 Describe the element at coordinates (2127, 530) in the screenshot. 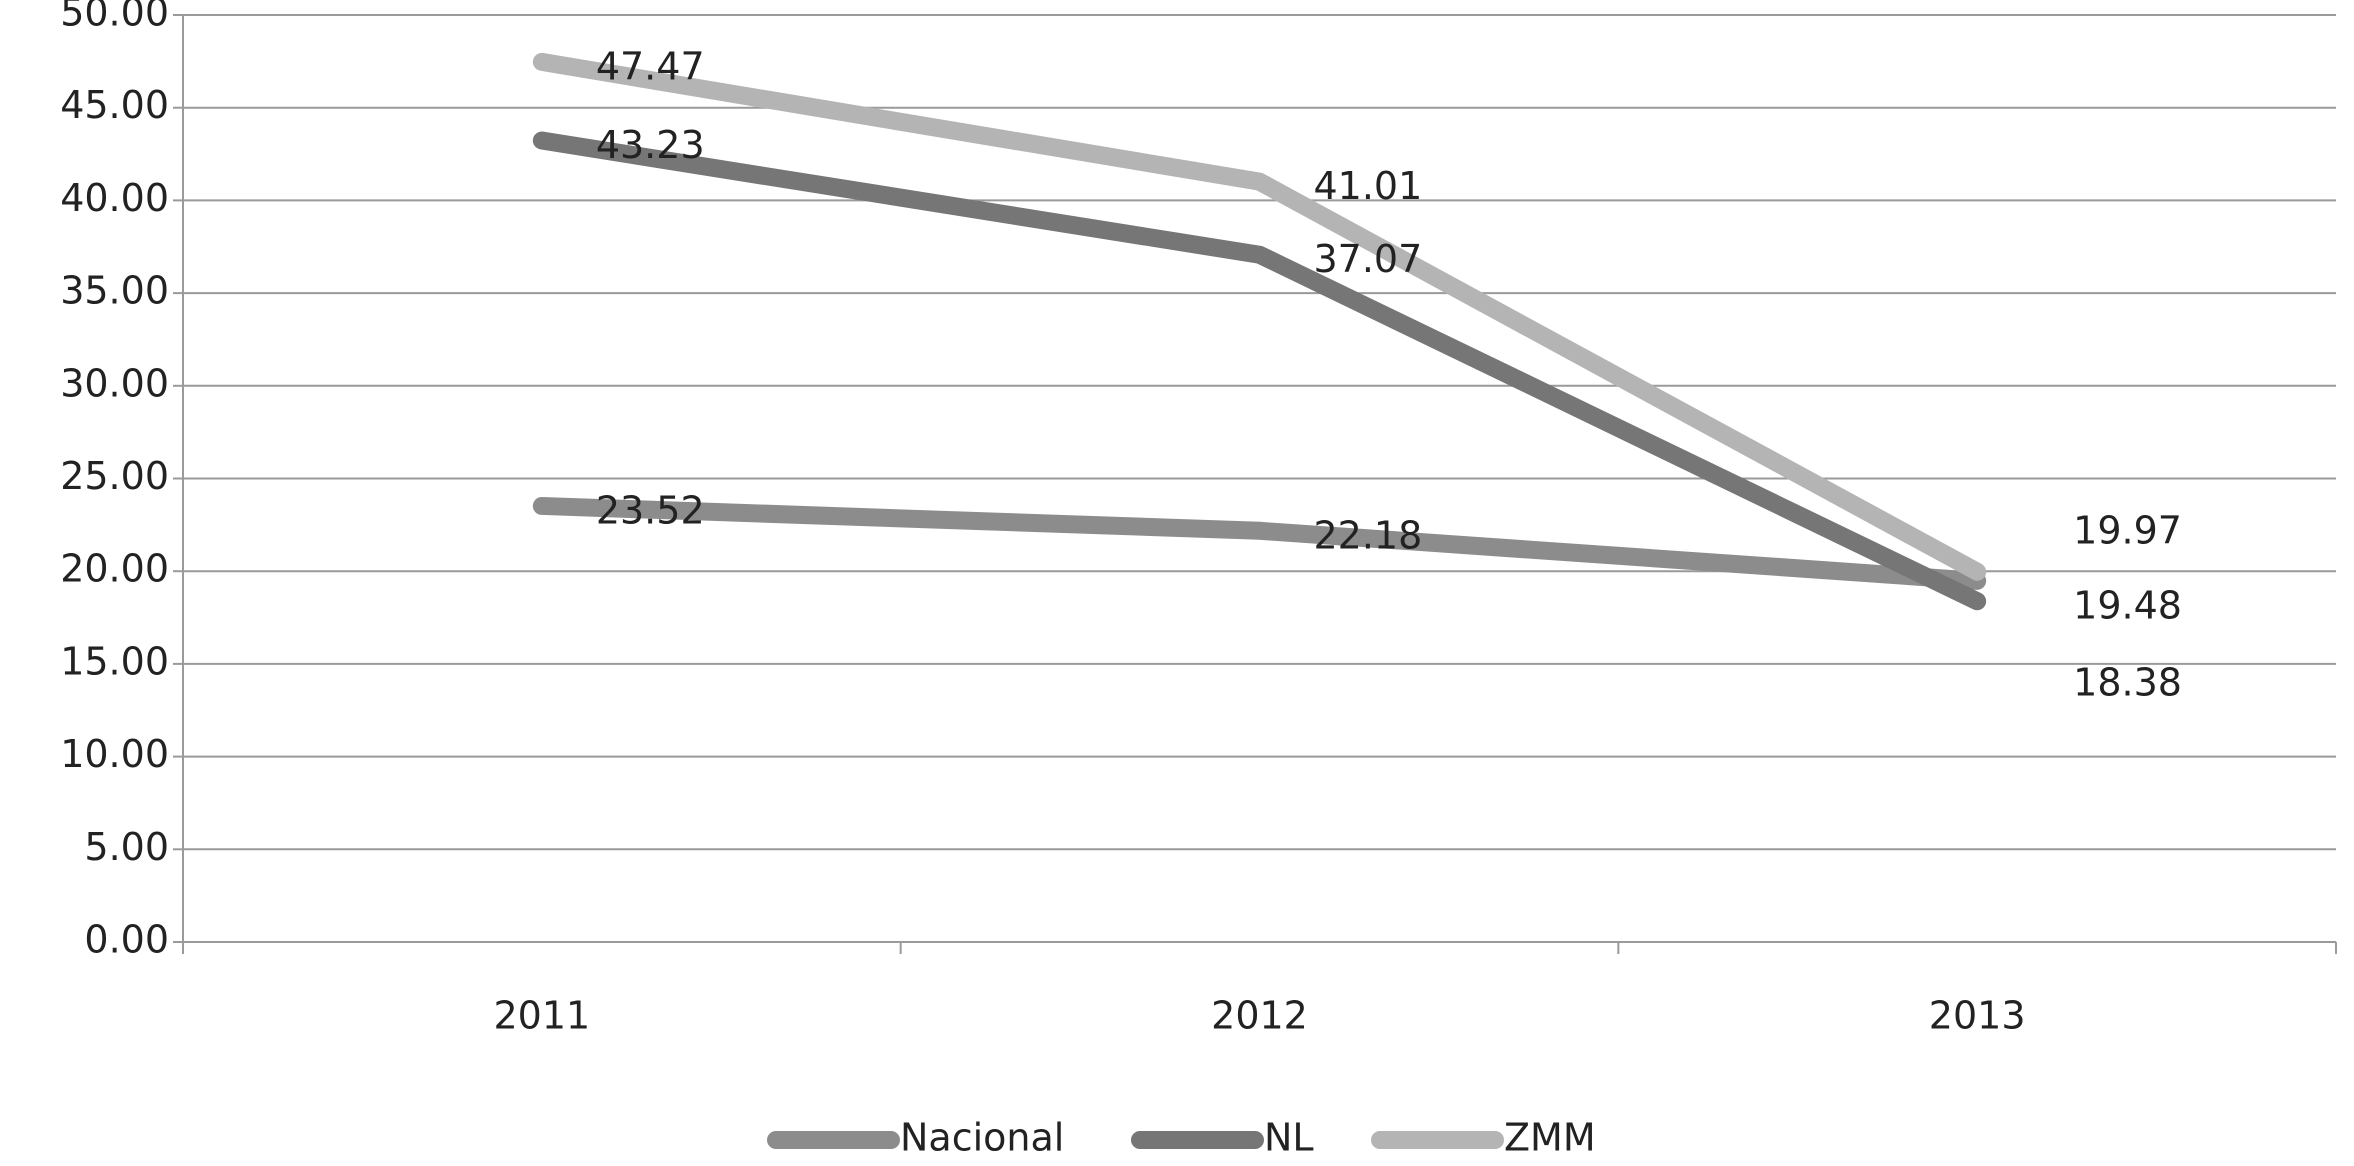

I see `data-label: 19.97` at that location.